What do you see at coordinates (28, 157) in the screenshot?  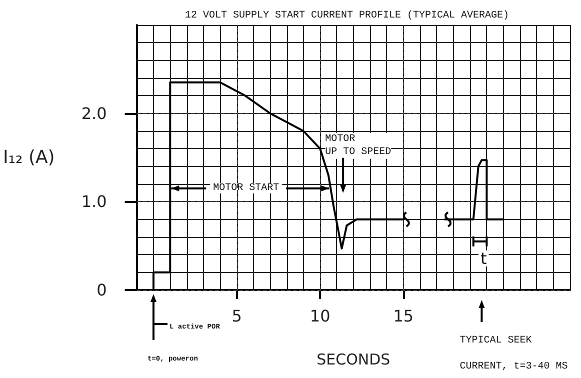 I see `y-axis-title: I₁₂ (A)` at bounding box center [28, 157].